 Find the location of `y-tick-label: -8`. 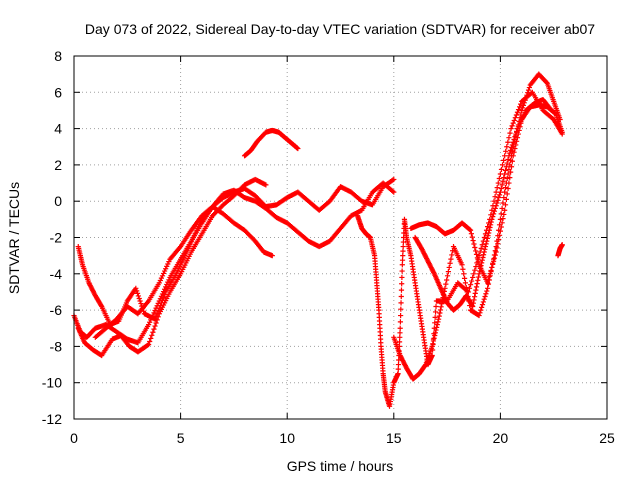

y-tick-label: -8 is located at coordinates (56, 346).